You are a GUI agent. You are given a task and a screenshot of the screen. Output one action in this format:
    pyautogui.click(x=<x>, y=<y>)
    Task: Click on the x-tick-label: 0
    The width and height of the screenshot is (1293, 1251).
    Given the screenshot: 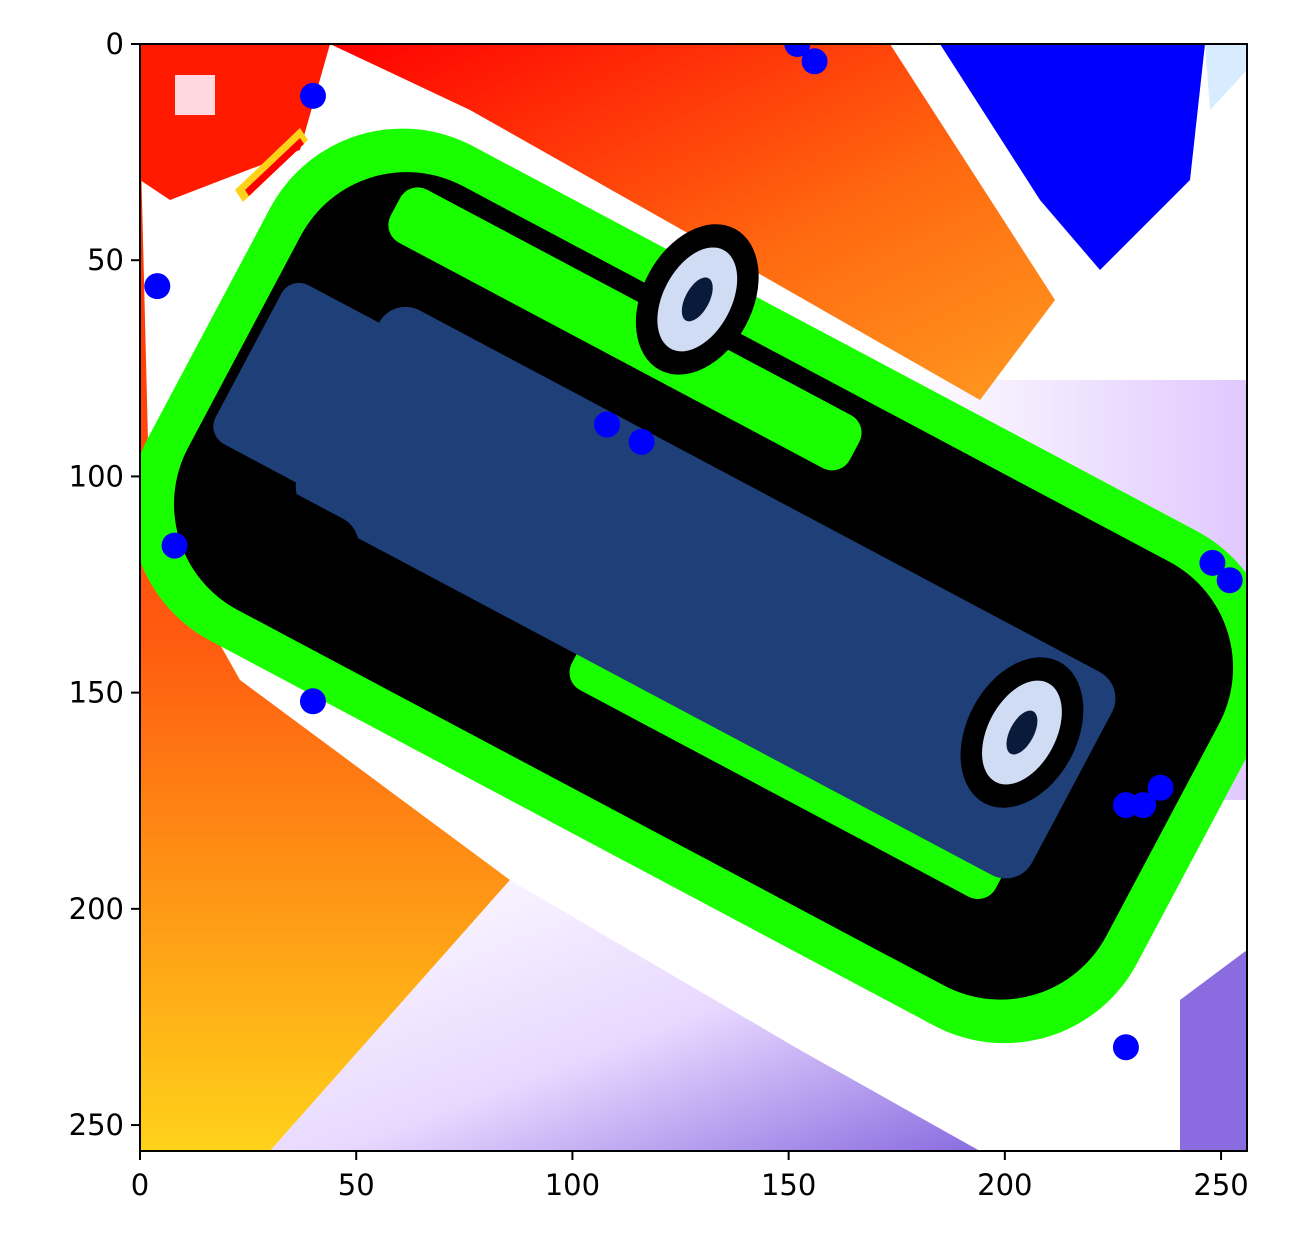 What is the action you would take?
    pyautogui.click(x=140, y=1185)
    